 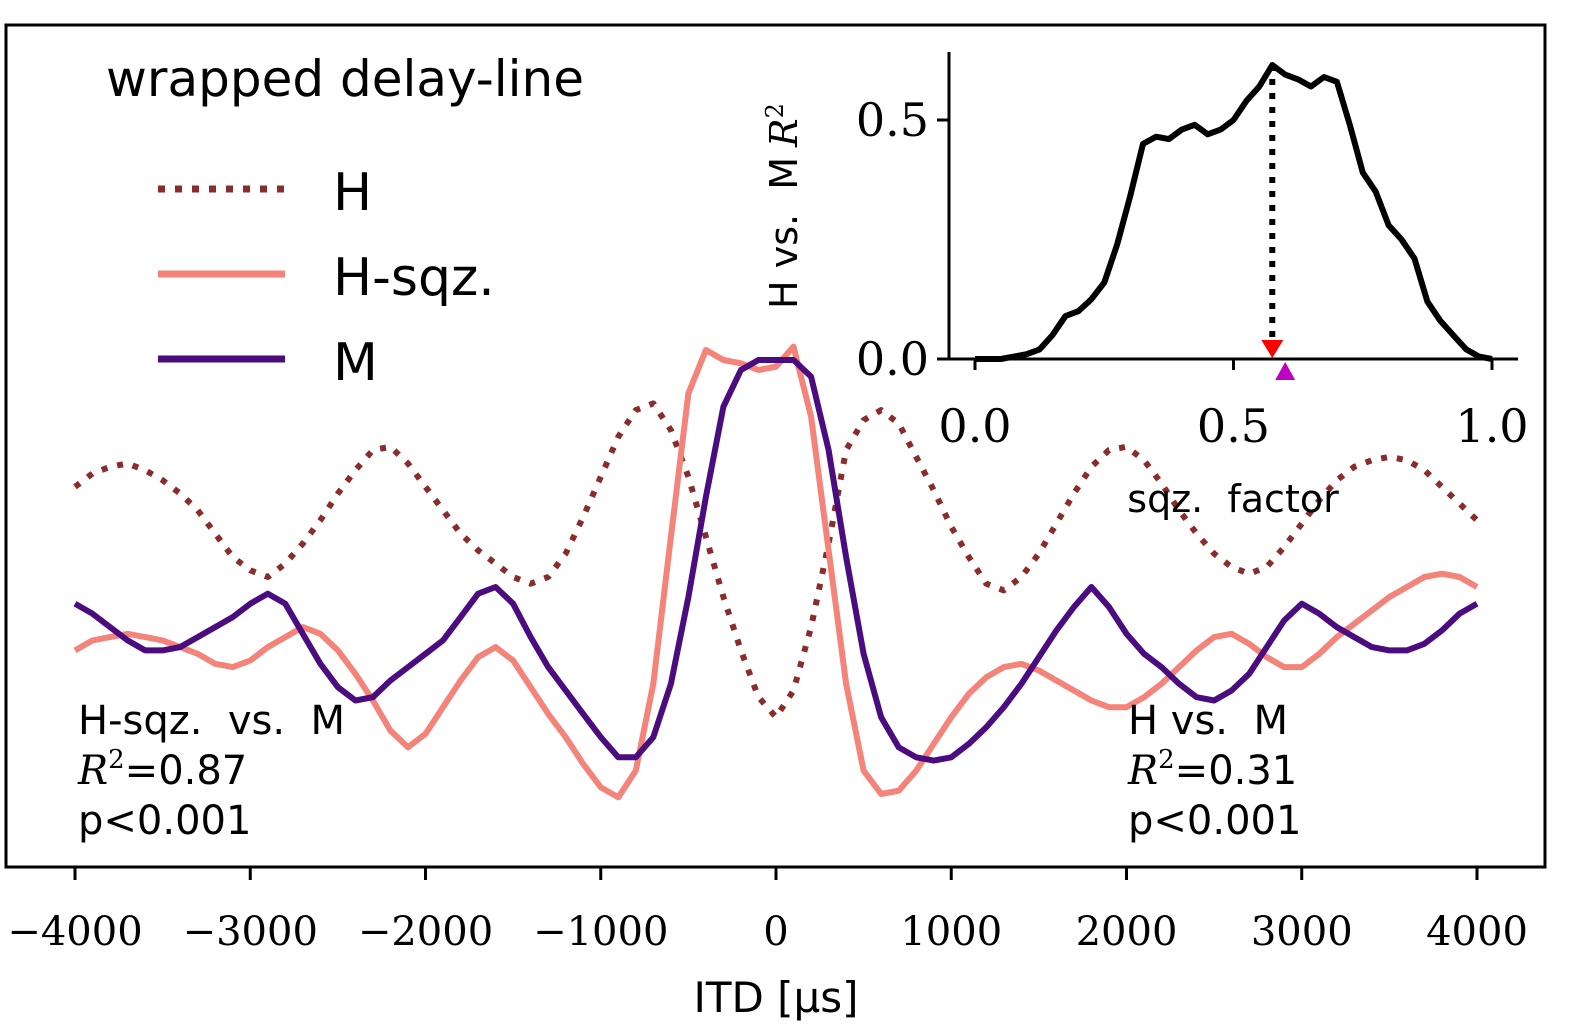 What do you see at coordinates (211, 721) in the screenshot?
I see `annotation-left-title: H-sqz. vs. M` at bounding box center [211, 721].